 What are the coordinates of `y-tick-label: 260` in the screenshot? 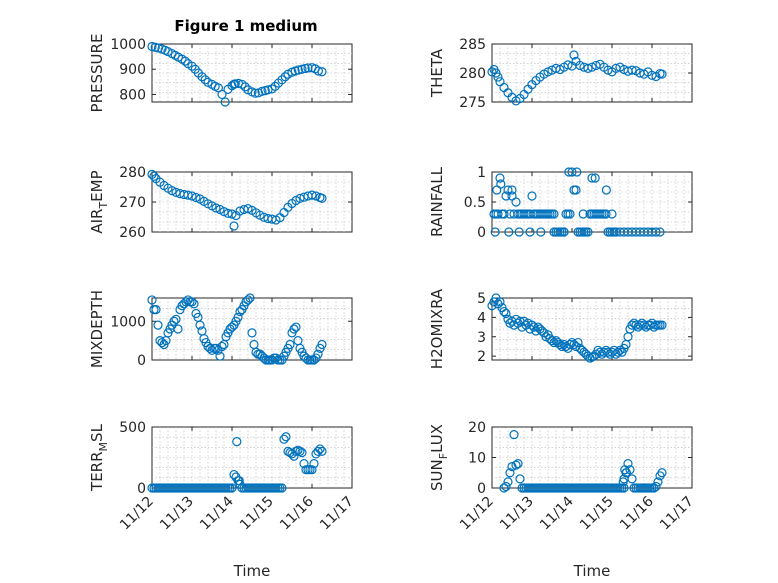 It's located at (132, 233).